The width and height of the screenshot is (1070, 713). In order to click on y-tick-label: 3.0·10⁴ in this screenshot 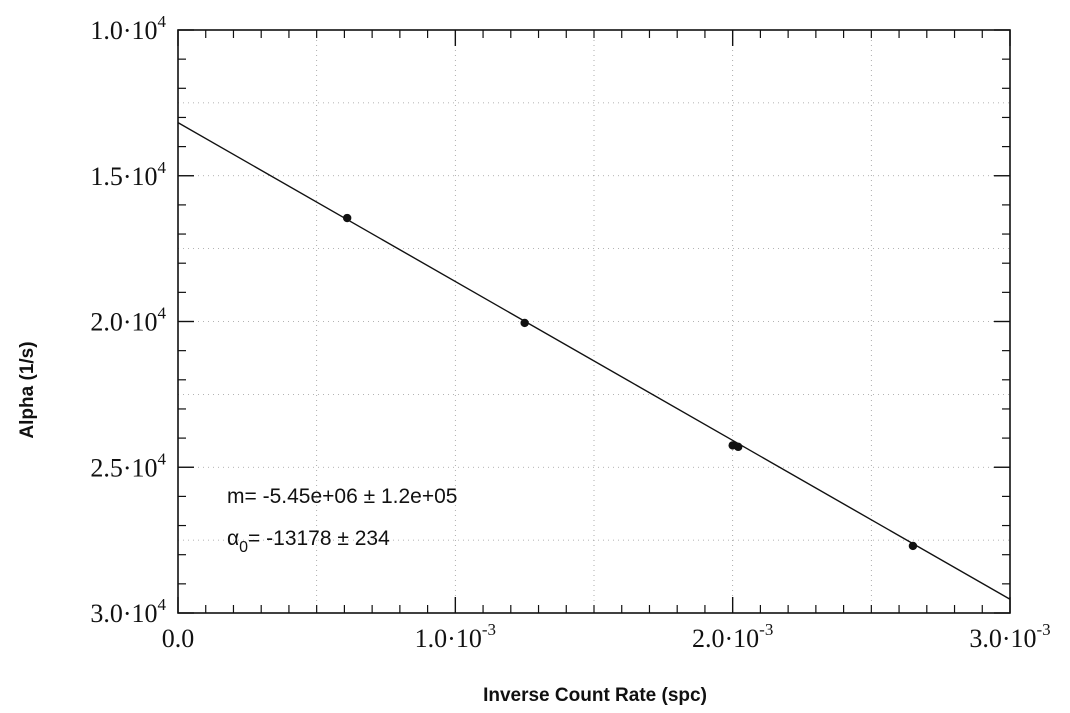, I will do `click(128, 611)`.